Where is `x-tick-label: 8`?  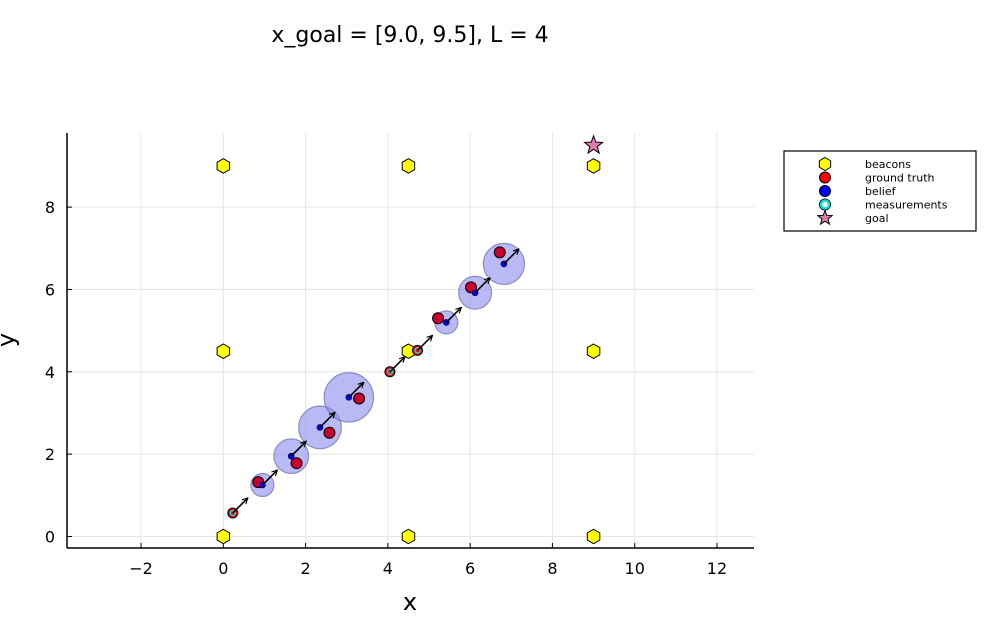
x-tick-label: 8 is located at coordinates (552, 568).